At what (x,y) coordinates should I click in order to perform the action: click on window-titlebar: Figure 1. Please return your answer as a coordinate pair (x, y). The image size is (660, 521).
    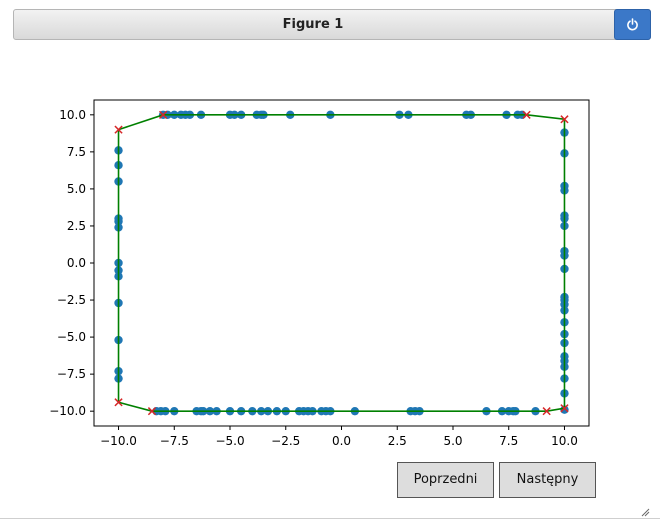
    Looking at the image, I should click on (332, 24).